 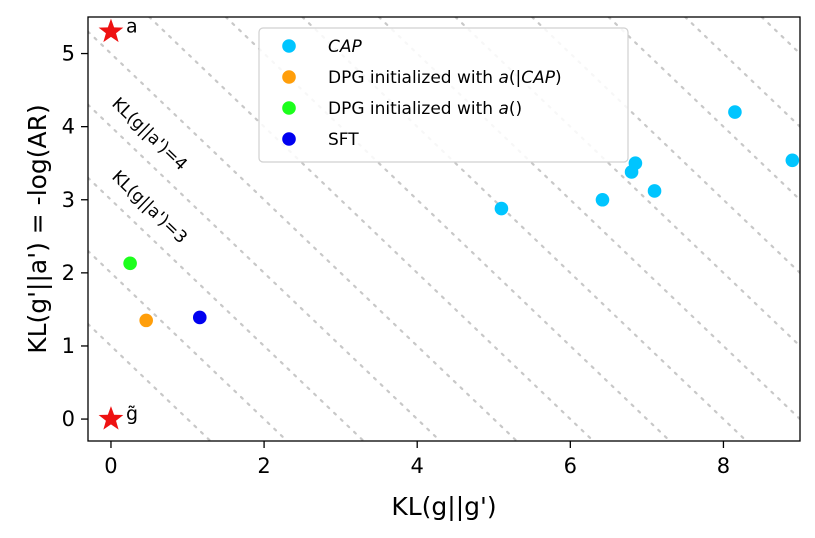 I want to click on x-tick-label: 8, so click(x=723, y=466).